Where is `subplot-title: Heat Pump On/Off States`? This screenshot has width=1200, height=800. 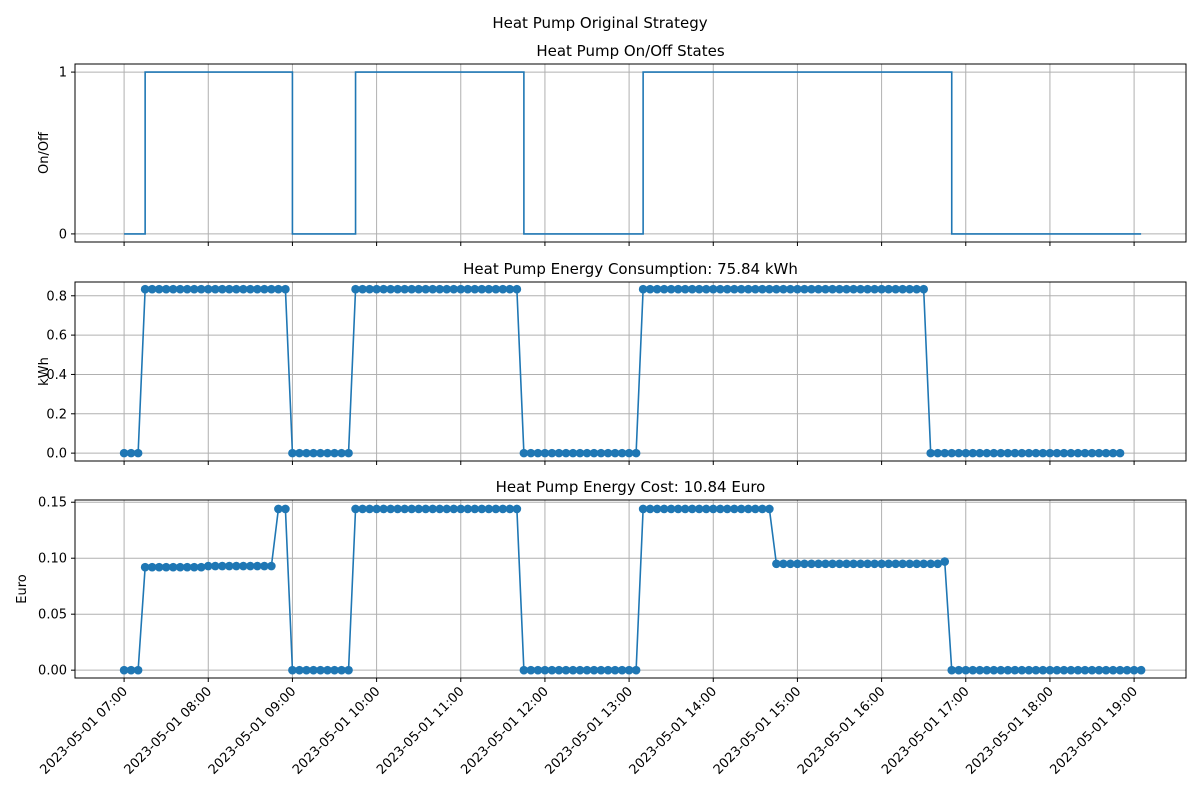 subplot-title: Heat Pump On/Off States is located at coordinates (630, 51).